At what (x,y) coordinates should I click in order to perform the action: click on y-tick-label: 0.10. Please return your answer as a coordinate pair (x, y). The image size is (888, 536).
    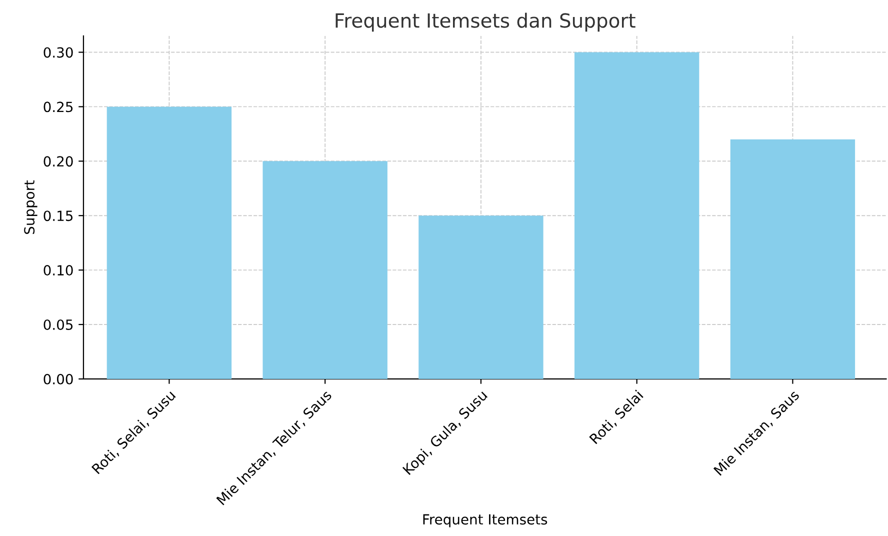
    Looking at the image, I should click on (58, 270).